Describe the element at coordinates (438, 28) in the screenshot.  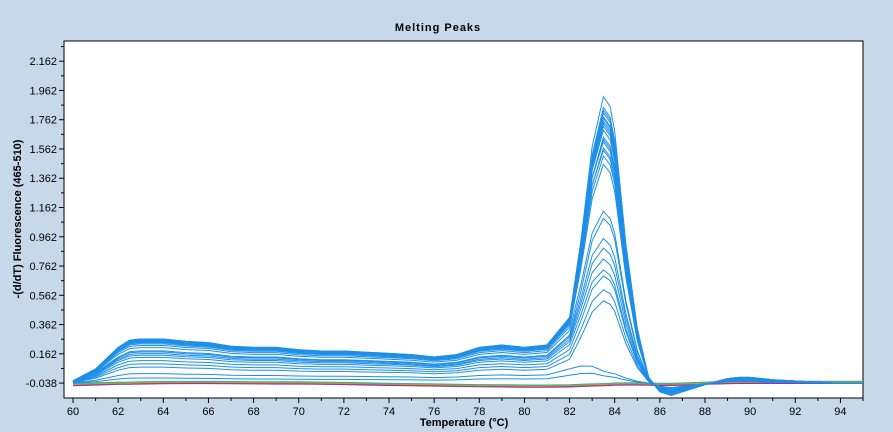
I see `chart-title: Melting Peaks` at that location.